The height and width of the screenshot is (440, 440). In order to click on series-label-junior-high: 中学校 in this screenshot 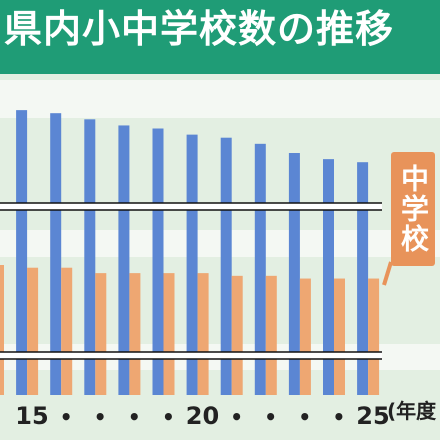, I will do `click(413, 209)`.